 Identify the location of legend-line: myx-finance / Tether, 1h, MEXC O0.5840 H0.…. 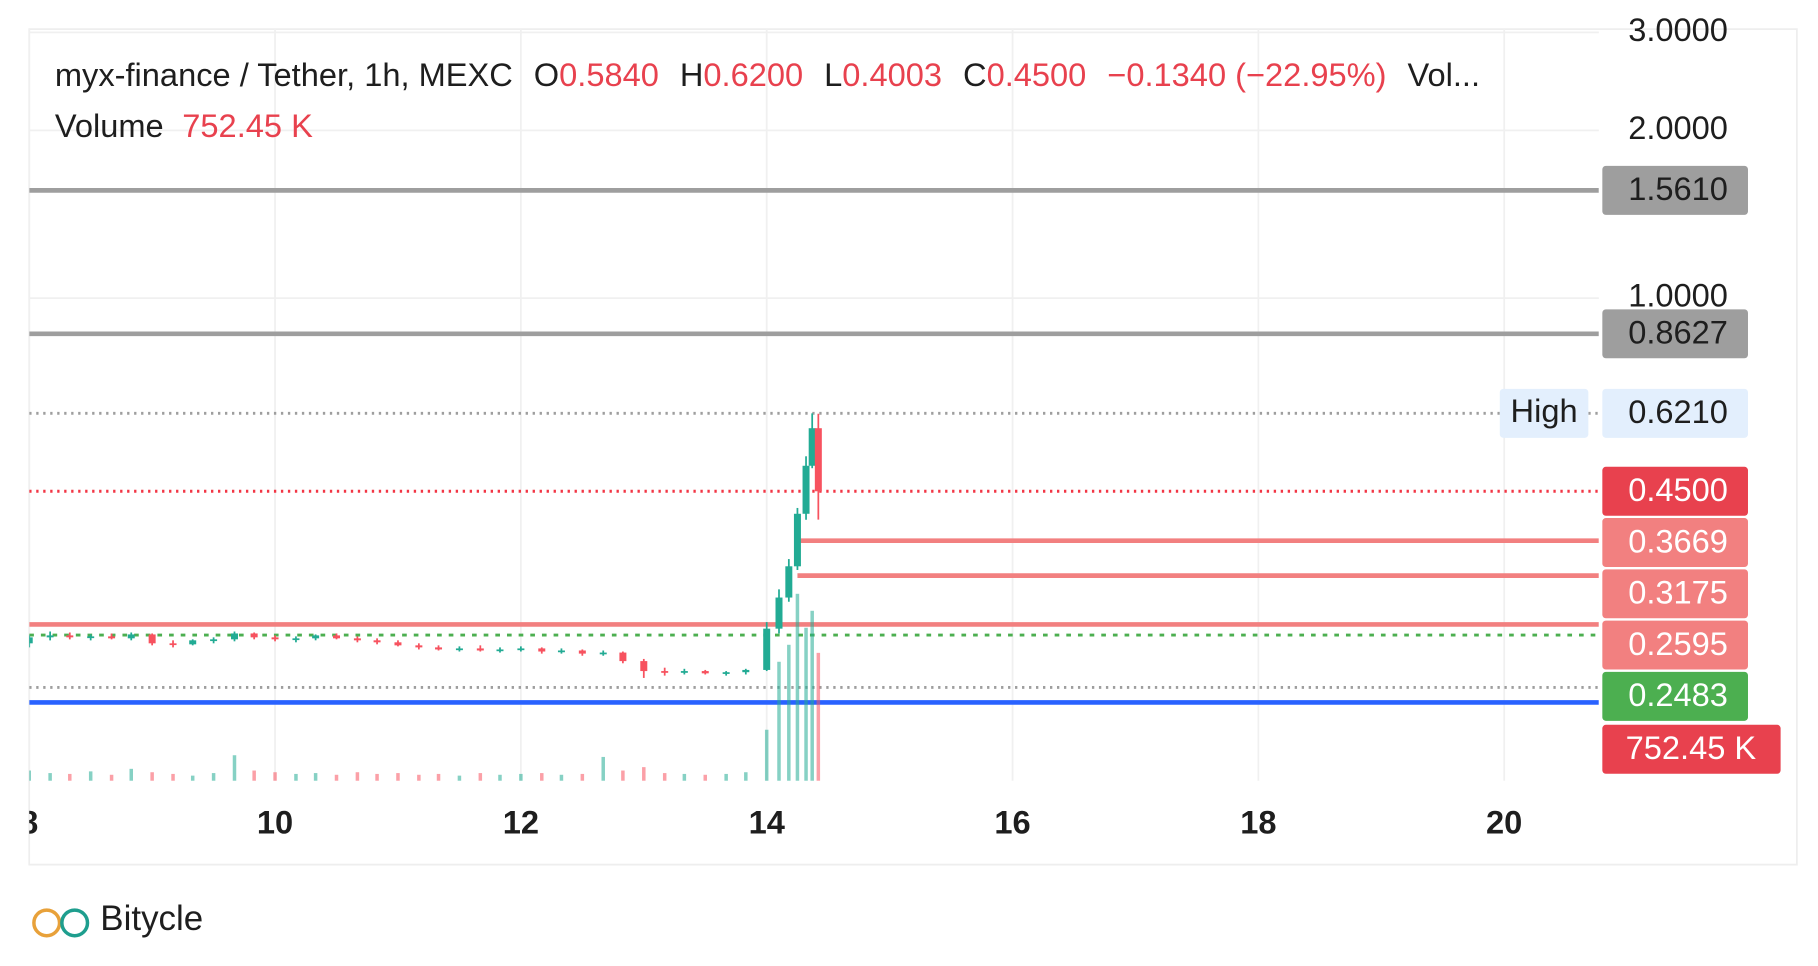
(767, 74).